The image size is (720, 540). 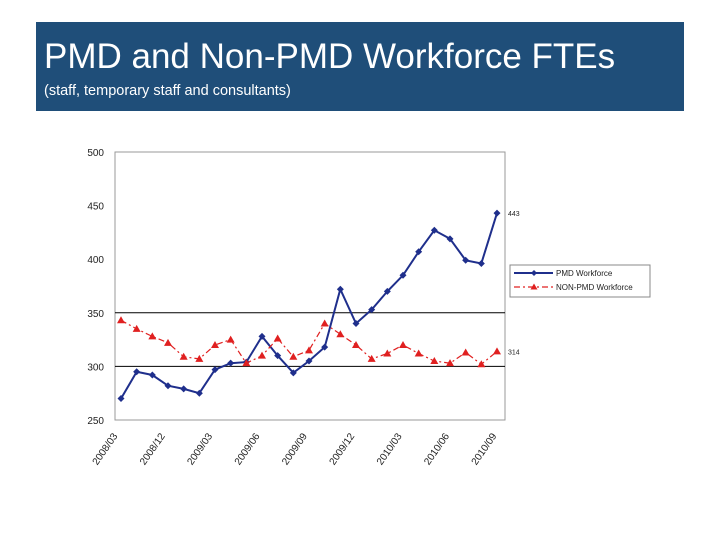 I want to click on series-end-label: 443, so click(x=514, y=214).